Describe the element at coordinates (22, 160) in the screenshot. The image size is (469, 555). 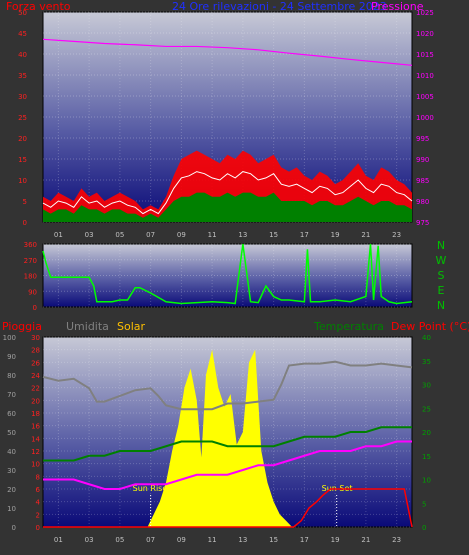
I see `y-left-tick-label: 15` at that location.